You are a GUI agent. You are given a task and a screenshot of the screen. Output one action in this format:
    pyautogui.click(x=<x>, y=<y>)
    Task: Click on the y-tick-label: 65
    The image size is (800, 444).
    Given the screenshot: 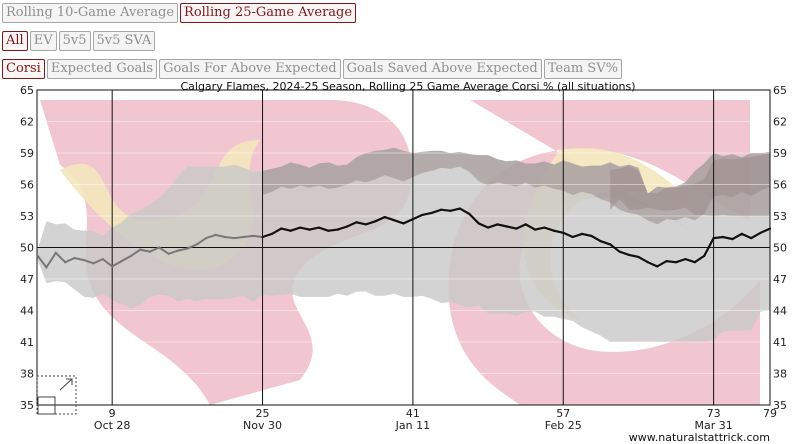 What is the action you would take?
    pyautogui.click(x=27, y=90)
    